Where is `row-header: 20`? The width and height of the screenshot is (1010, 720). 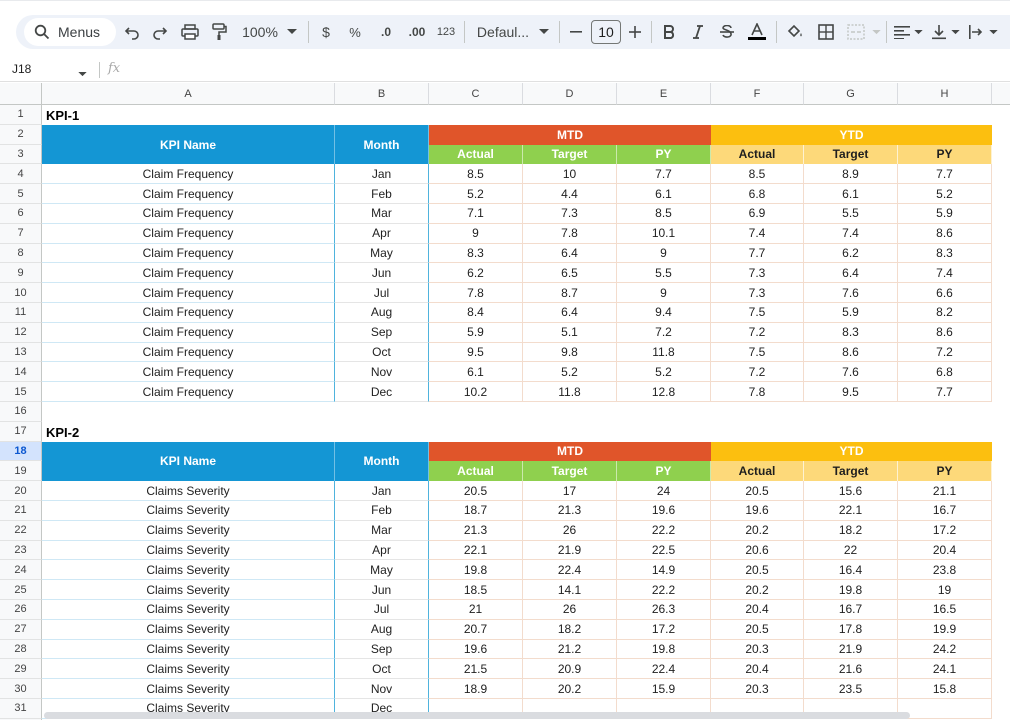 row-header: 20 is located at coordinates (21, 491).